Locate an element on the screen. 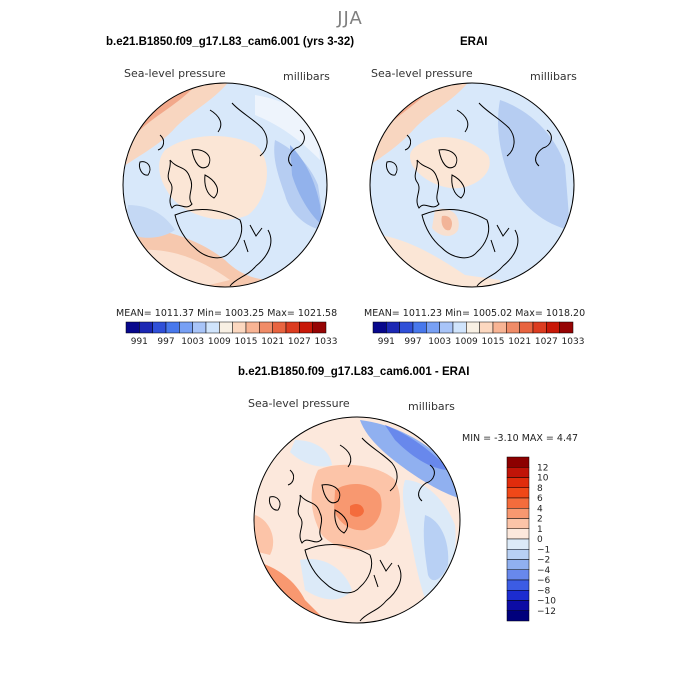  erai-colorbar-tick-label: 1021 is located at coordinates (519, 342).